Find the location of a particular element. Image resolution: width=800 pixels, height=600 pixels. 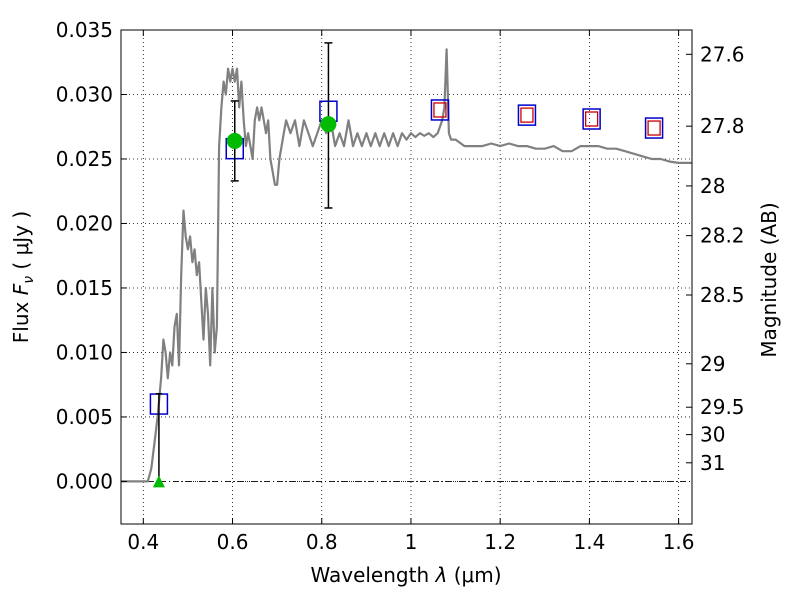

x-tick-label: 1 is located at coordinates (411, 542).